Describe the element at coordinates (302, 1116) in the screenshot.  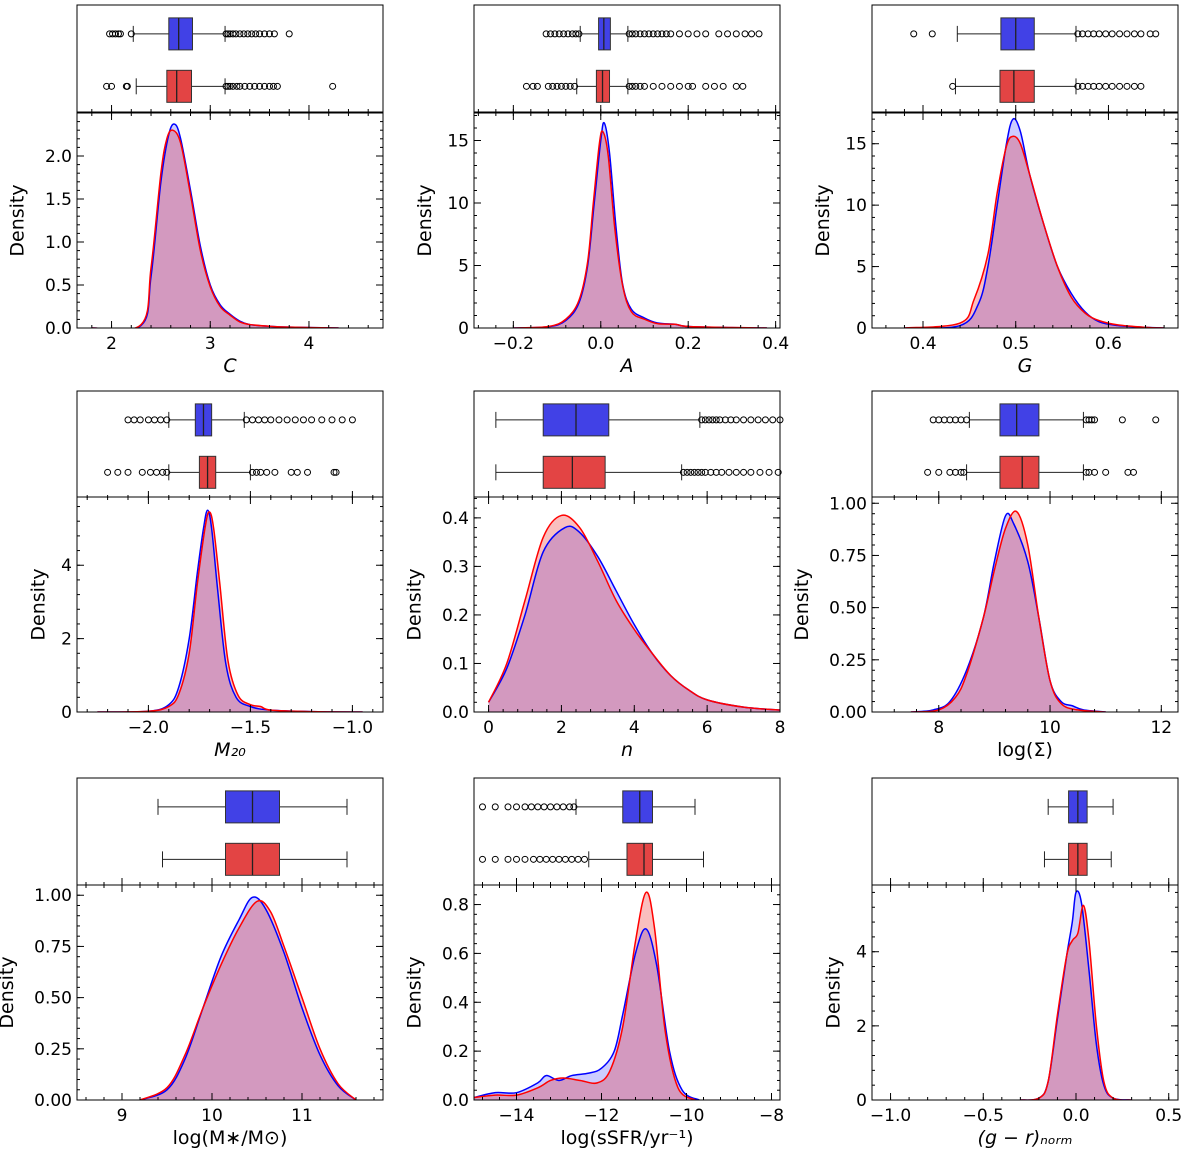
I see `x-tick-label: 11` at that location.